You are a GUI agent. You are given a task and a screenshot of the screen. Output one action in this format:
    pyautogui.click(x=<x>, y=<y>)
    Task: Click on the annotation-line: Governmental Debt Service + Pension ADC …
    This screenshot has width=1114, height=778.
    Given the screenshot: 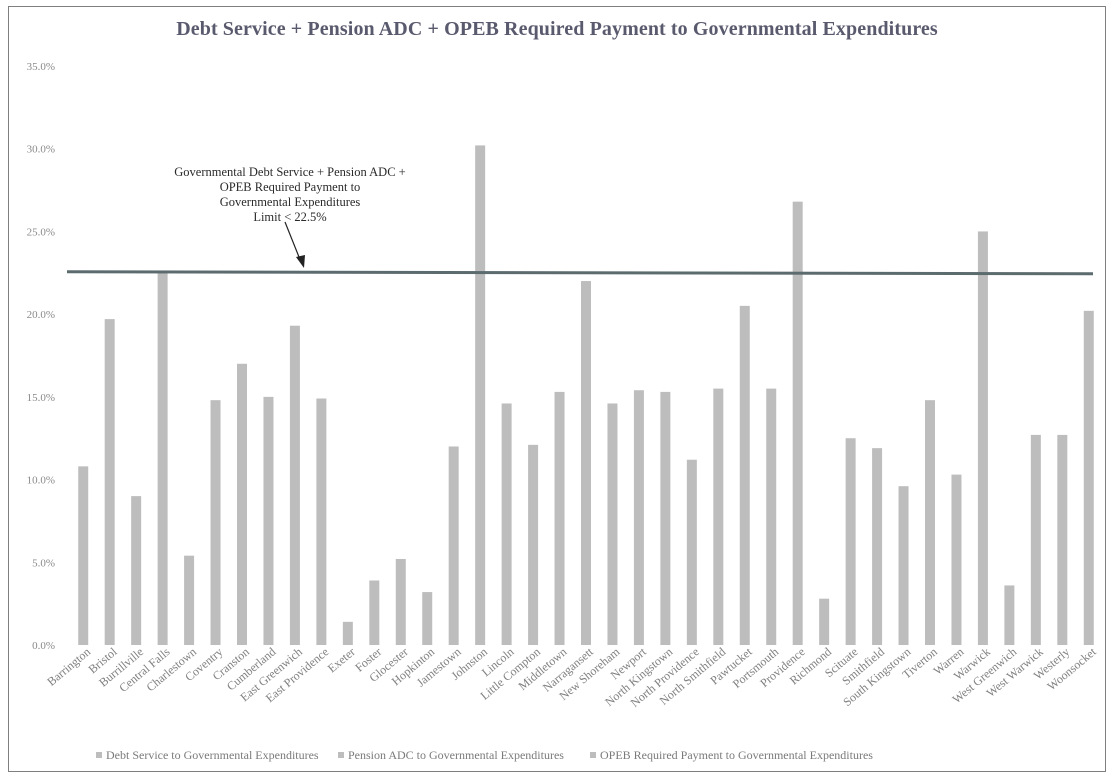 What is the action you would take?
    pyautogui.click(x=289, y=172)
    